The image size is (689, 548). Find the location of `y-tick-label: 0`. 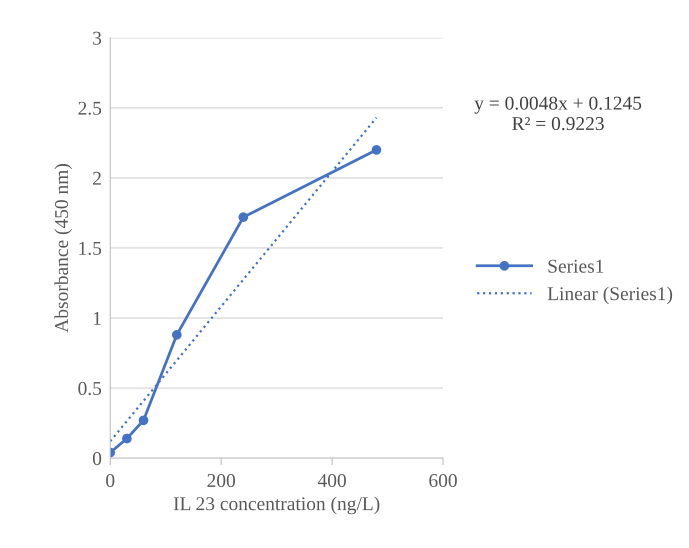

y-tick-label: 0 is located at coordinates (97, 459).